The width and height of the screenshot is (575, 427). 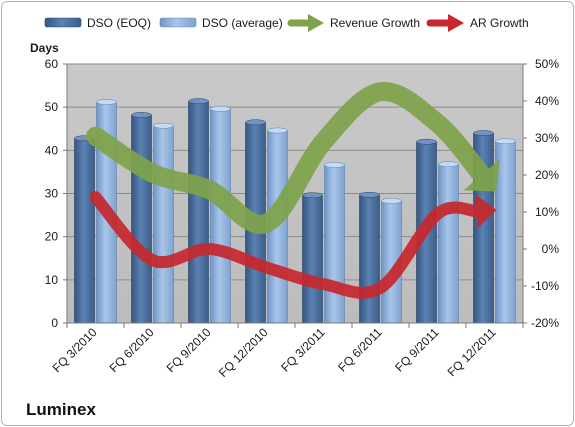 What do you see at coordinates (52, 237) in the screenshot?
I see `y-tick-label: 20` at bounding box center [52, 237].